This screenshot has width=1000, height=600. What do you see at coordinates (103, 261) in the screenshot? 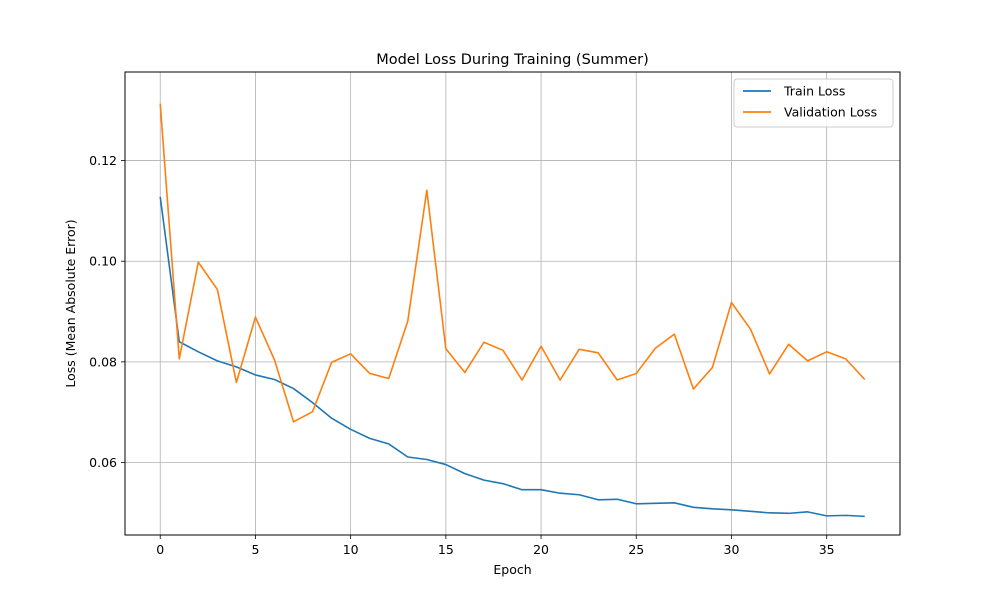
I see `y-tick-label: 0.10` at bounding box center [103, 261].